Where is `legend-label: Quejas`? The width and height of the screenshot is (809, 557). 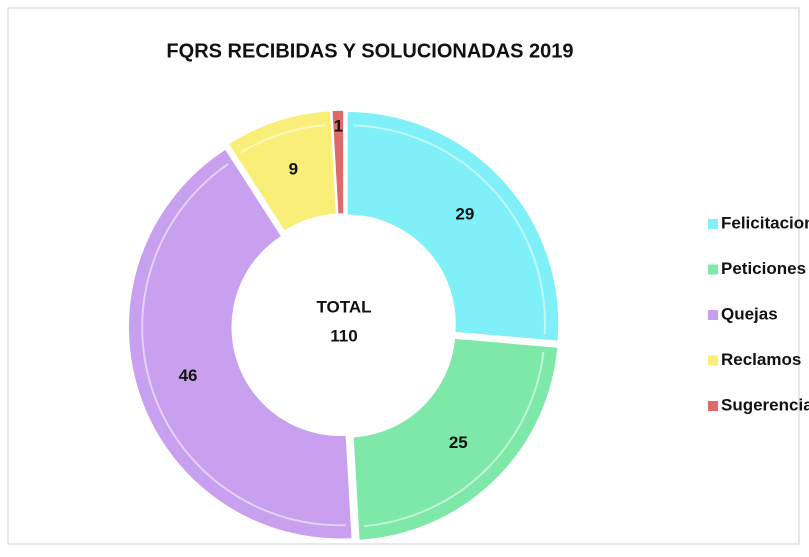
legend-label: Quejas is located at coordinates (749, 313).